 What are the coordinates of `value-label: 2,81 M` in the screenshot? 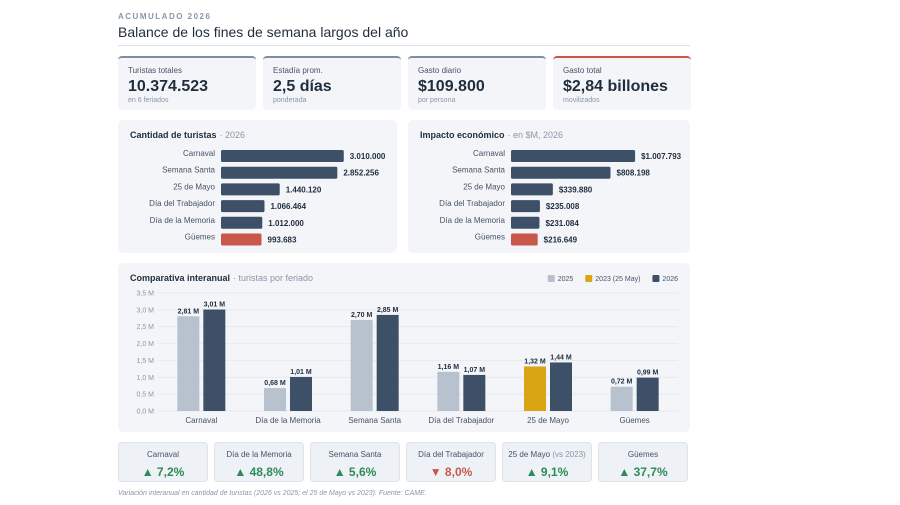 It's located at (189, 311).